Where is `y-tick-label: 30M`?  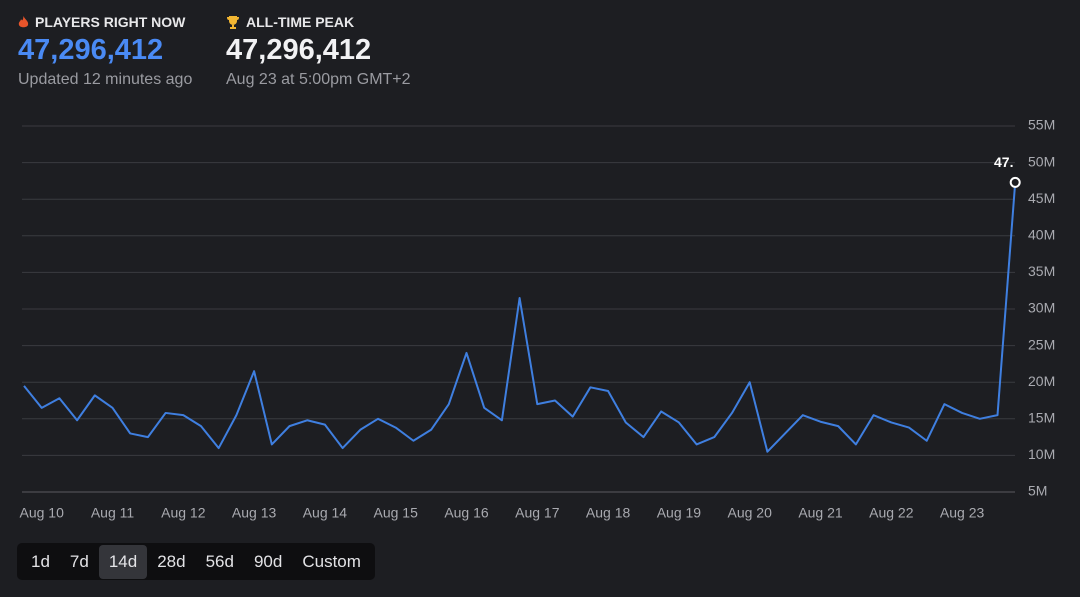 y-tick-label: 30M is located at coordinates (1041, 308).